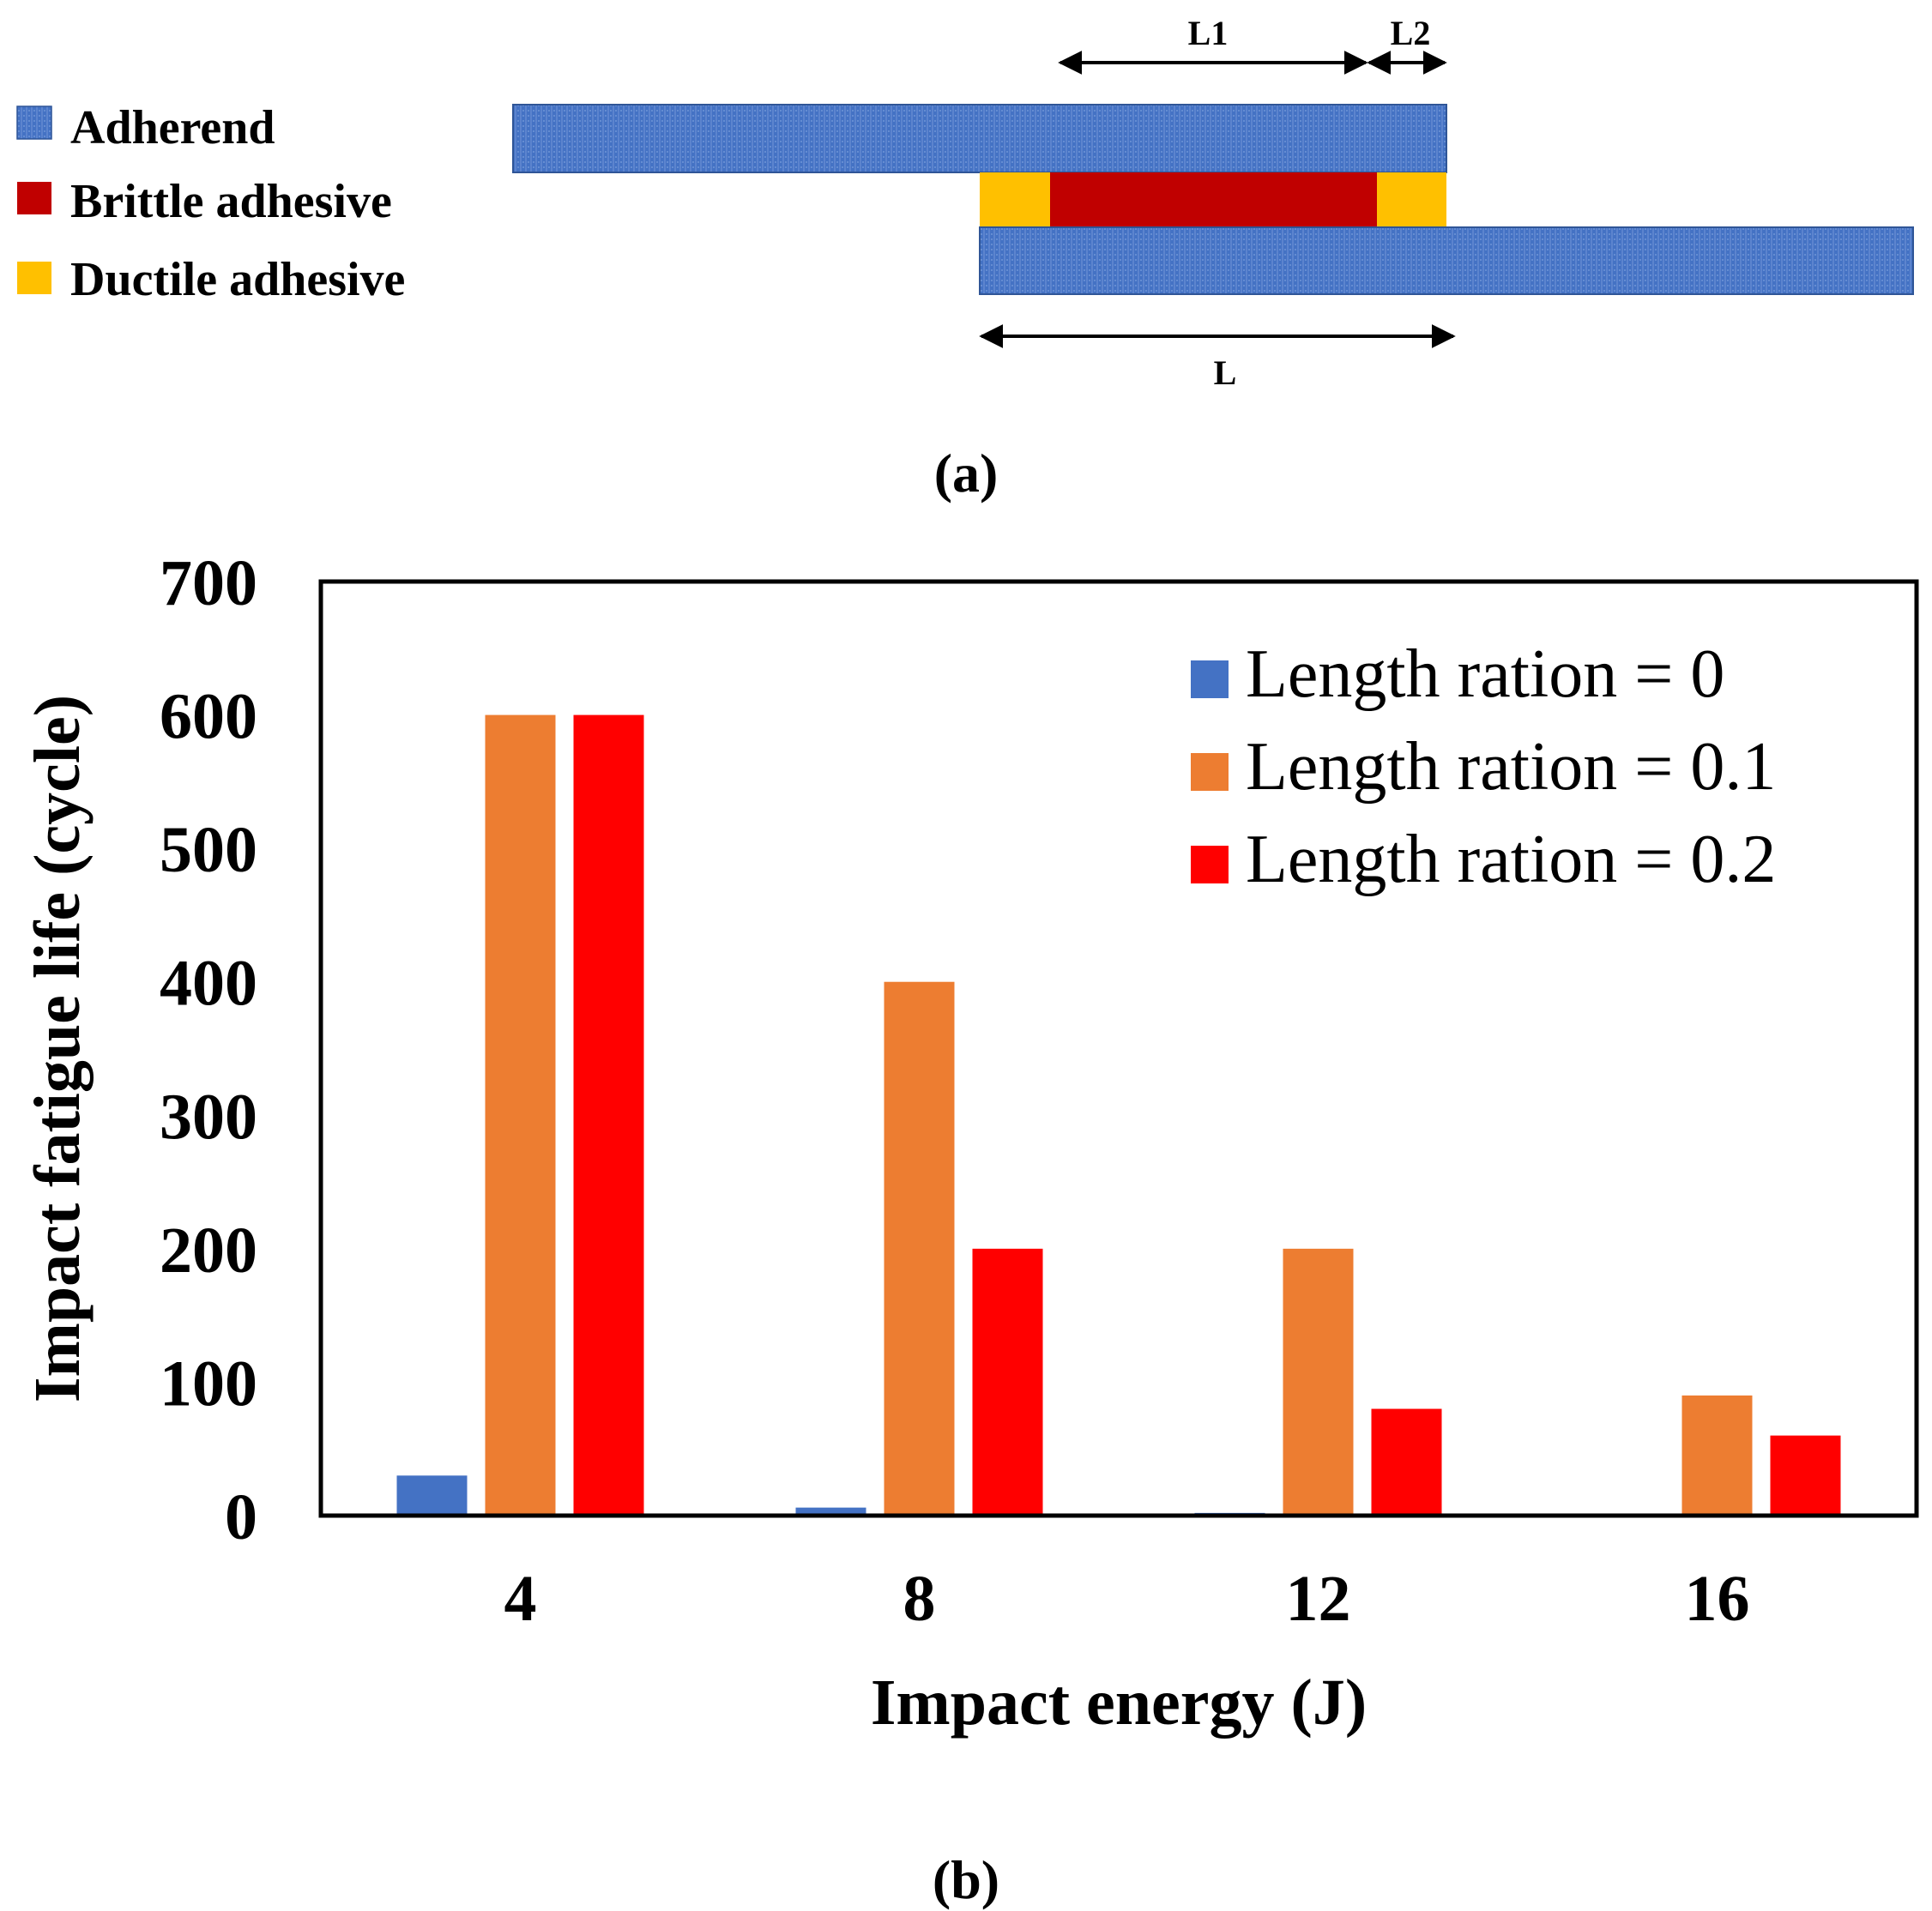  I want to click on y-tick-label-500: 500, so click(208, 850).